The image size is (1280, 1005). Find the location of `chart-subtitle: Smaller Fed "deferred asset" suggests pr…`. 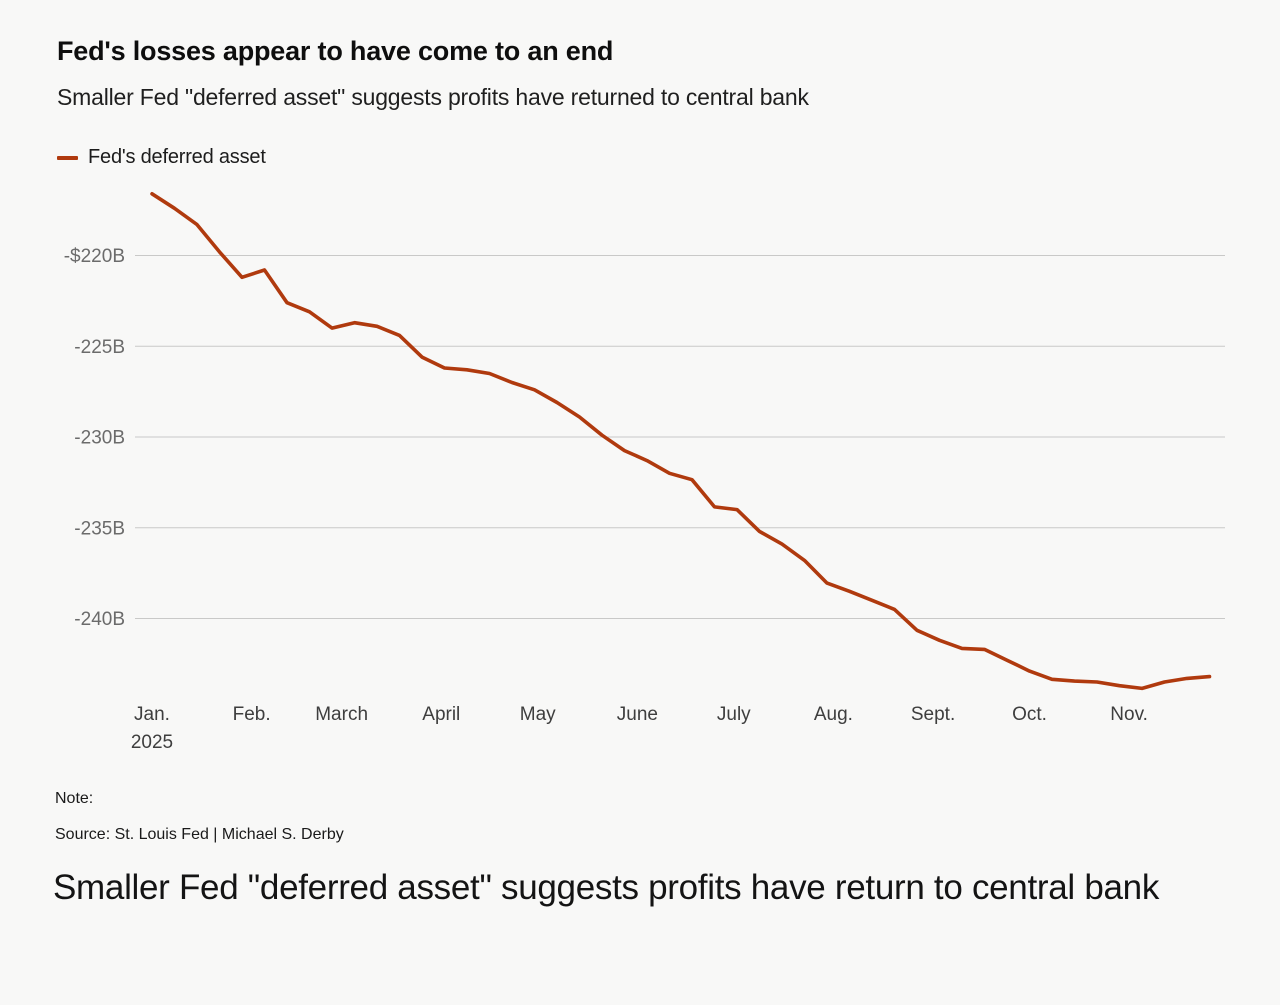

chart-subtitle: Smaller Fed "deferred asset" suggests pr… is located at coordinates (433, 97).